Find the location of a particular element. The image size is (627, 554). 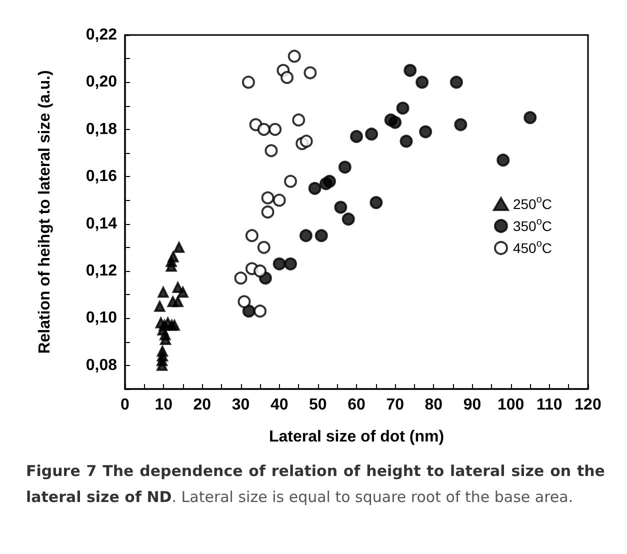

x-tick-label: 20 is located at coordinates (202, 405).